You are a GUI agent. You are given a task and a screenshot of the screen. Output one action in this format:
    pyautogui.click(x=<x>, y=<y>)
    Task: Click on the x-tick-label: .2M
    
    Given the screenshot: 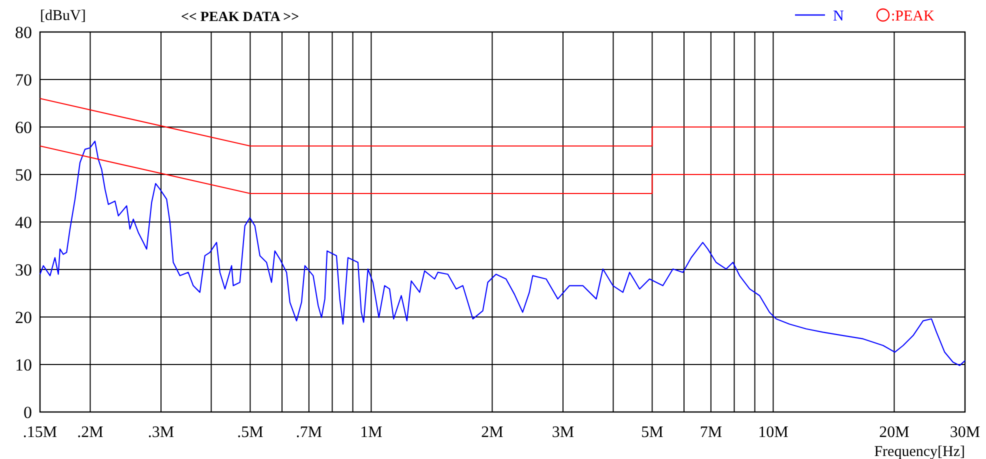 What is the action you would take?
    pyautogui.click(x=90, y=432)
    